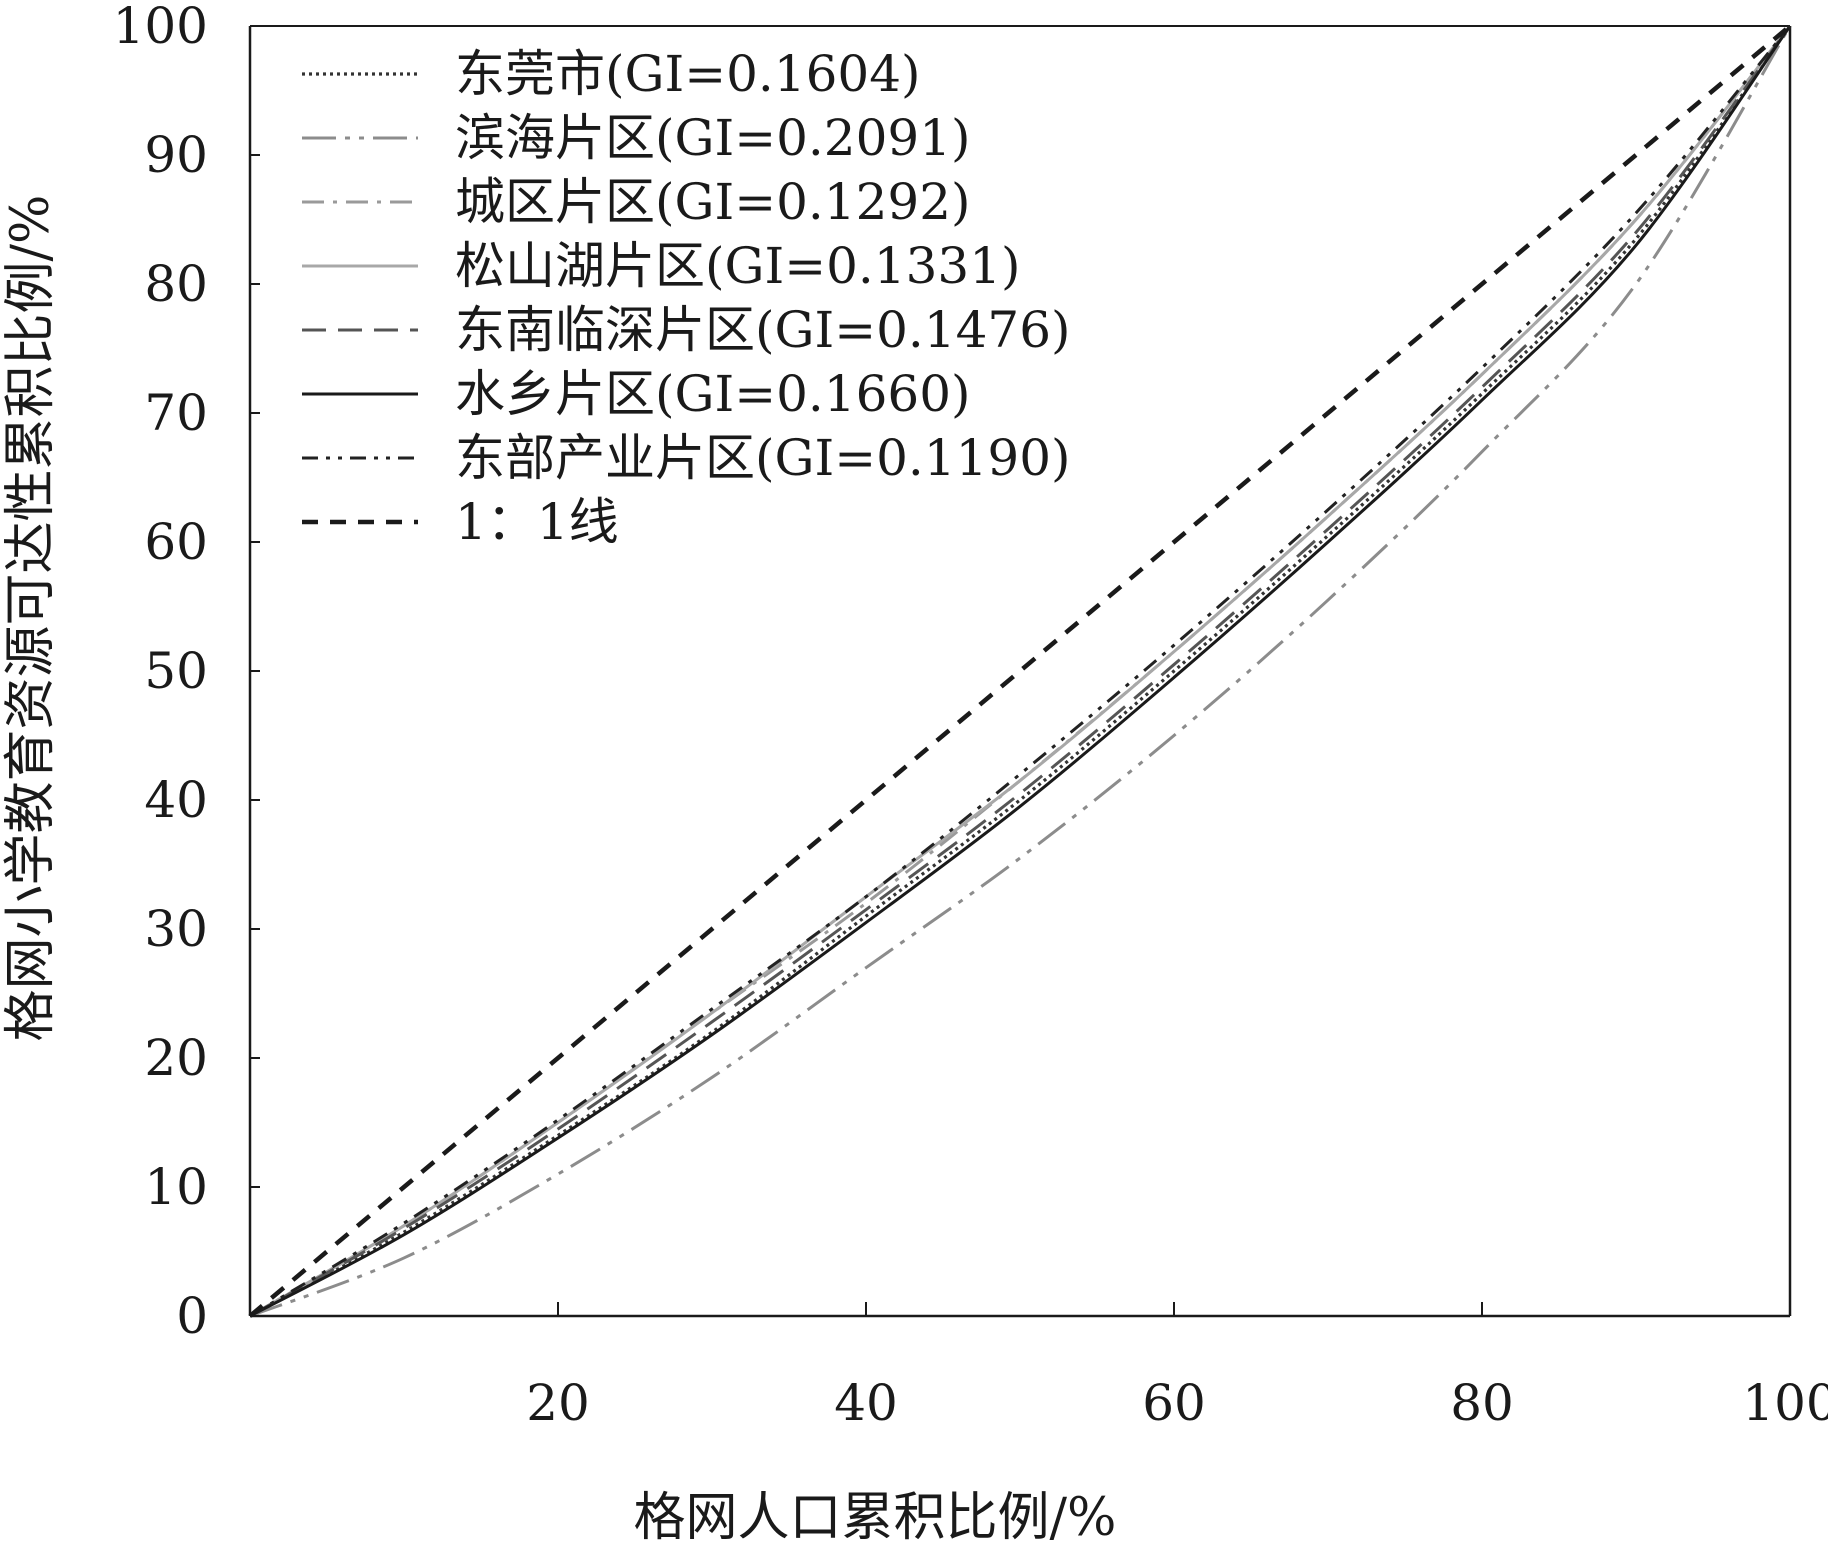 The image size is (1828, 1550). I want to click on legend-label: 东莞市(GI=0.1604), so click(688, 74).